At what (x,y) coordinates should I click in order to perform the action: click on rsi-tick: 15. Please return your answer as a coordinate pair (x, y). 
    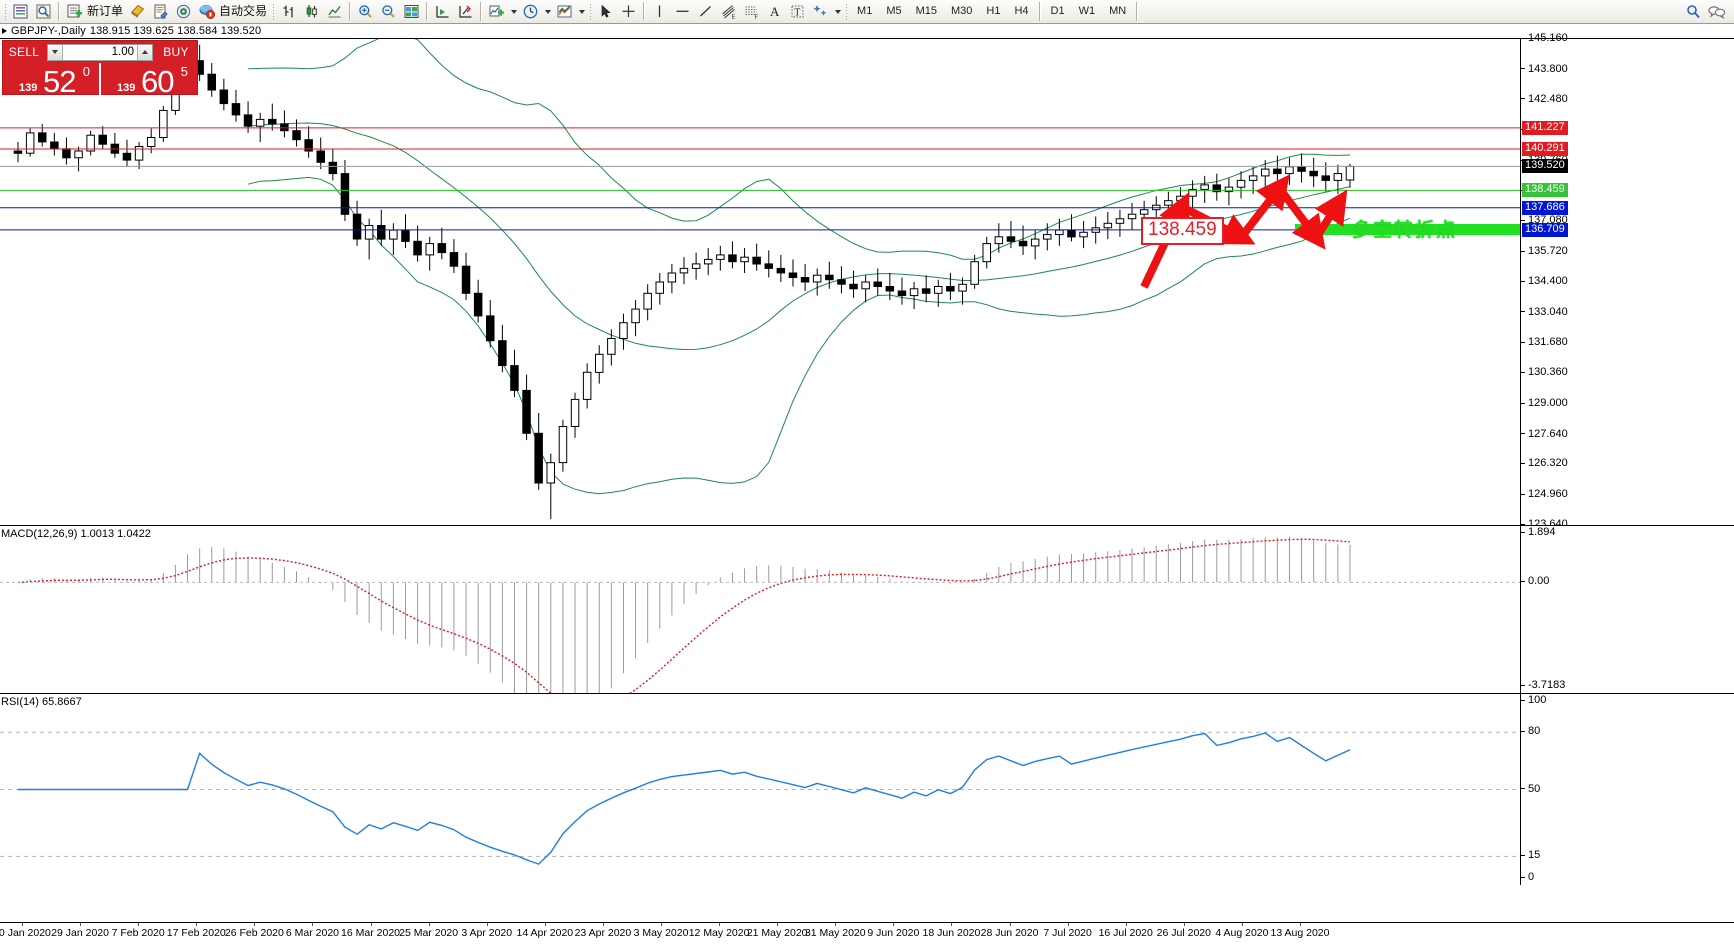
    Looking at the image, I should click on (1530, 855).